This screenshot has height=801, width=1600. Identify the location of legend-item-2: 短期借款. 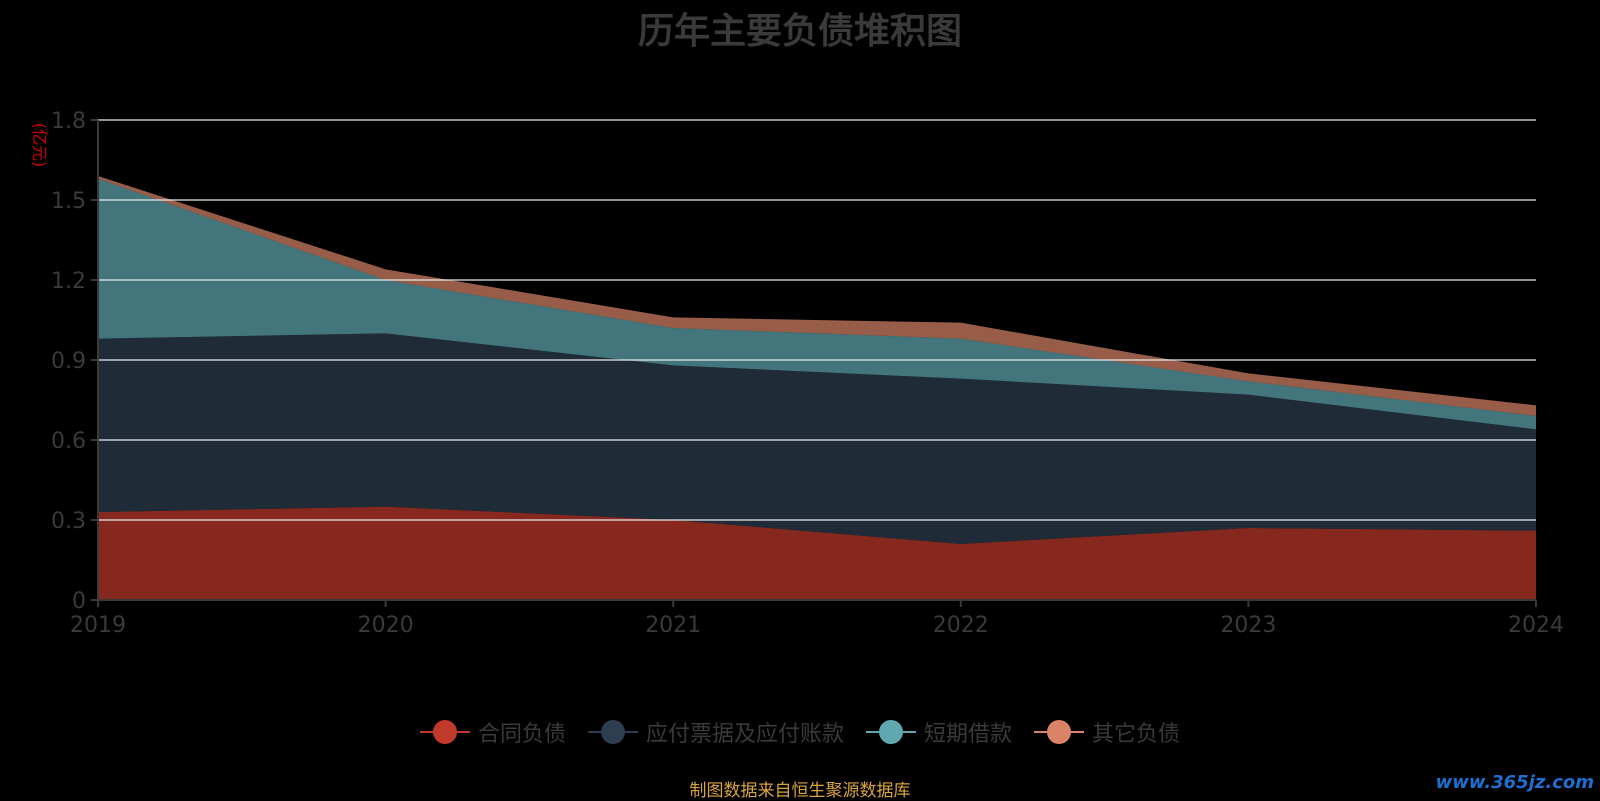
(939, 732).